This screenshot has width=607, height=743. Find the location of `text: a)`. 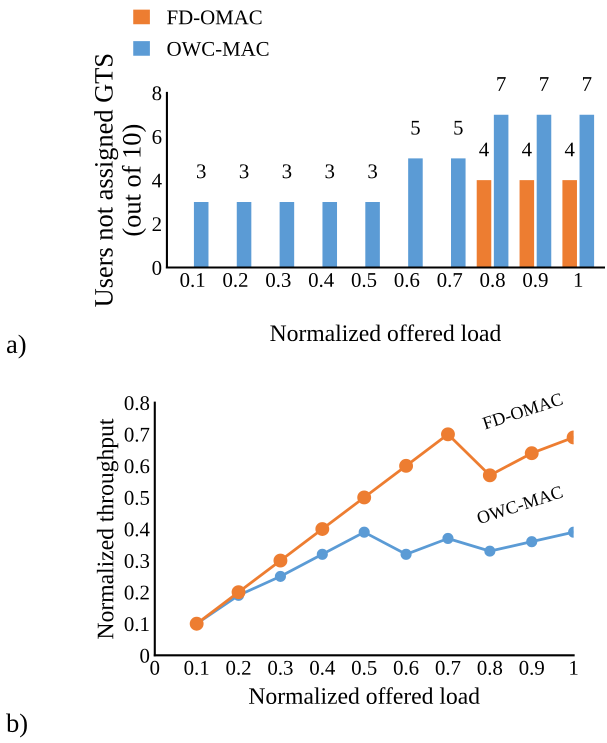

text: a) is located at coordinates (16, 346).